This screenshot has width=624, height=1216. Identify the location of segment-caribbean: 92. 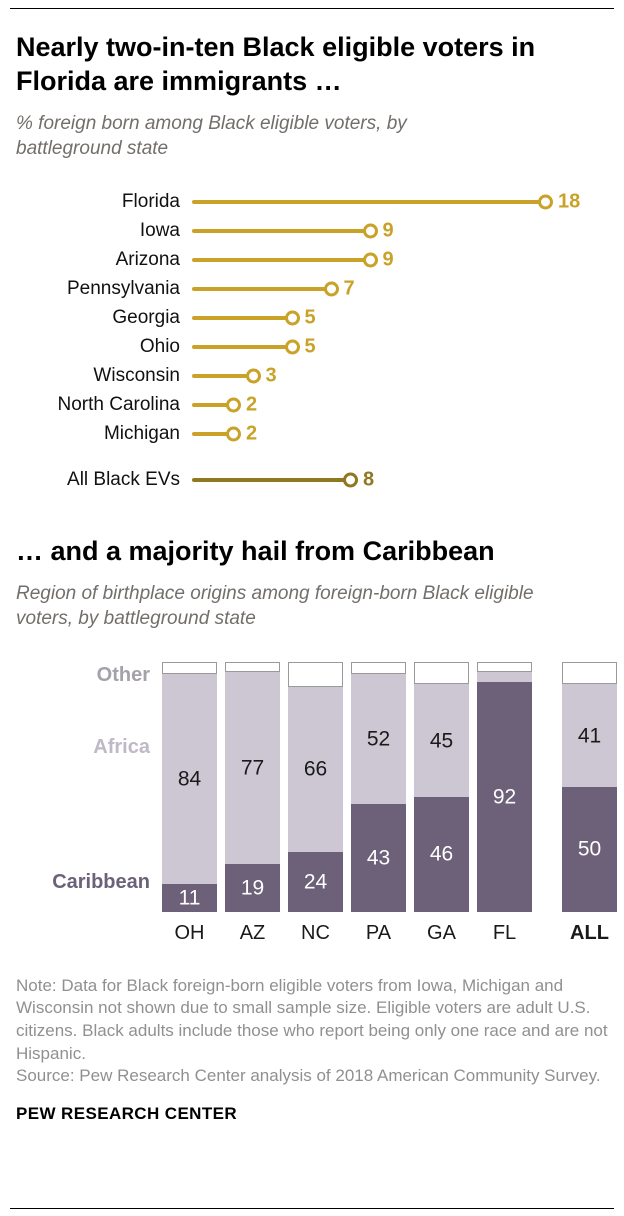
(504, 796).